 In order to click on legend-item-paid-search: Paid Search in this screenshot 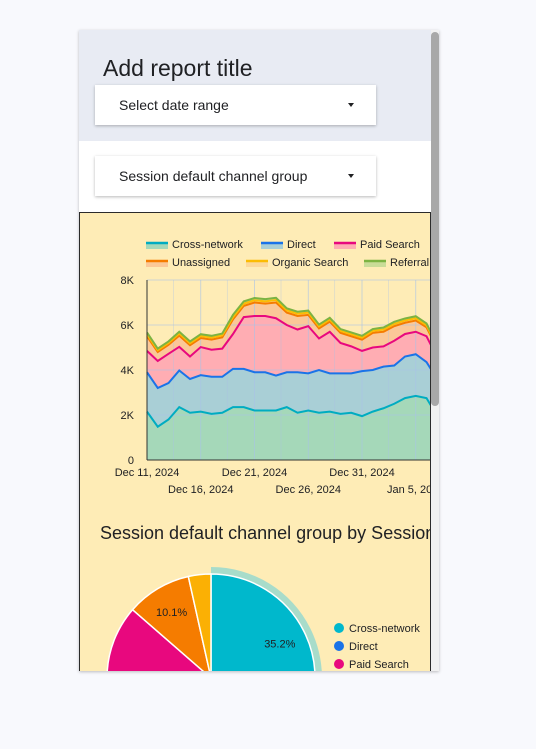, I will do `click(377, 245)`.